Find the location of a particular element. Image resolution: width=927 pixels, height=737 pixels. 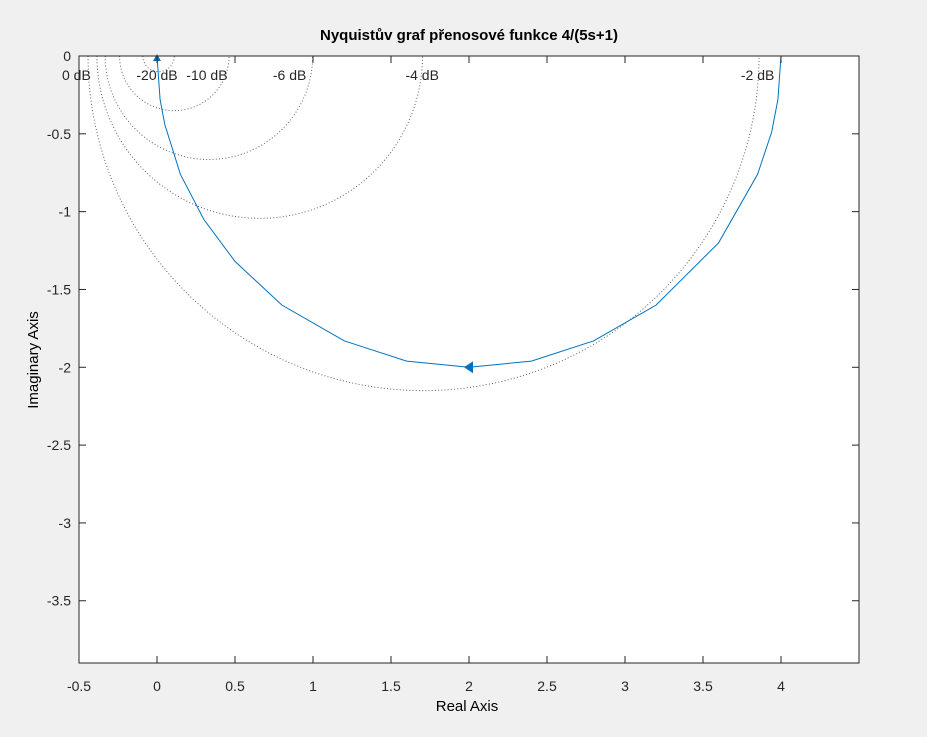

y-tick-label: -1 is located at coordinates (65, 212).